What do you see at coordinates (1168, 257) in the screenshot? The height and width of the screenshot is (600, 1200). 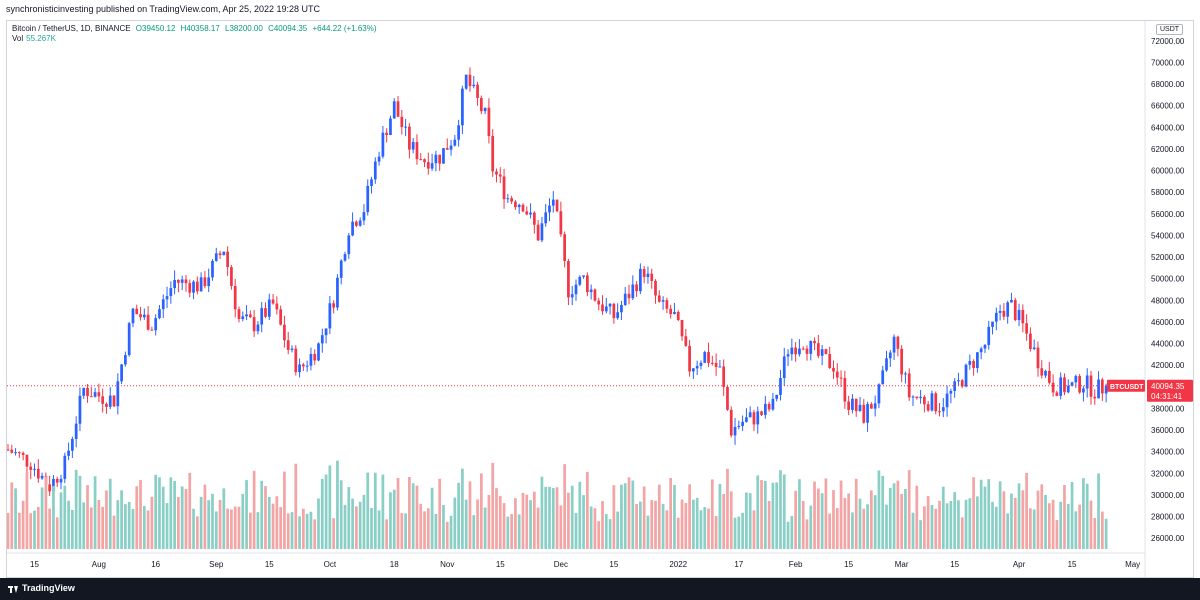 I see `y-tick-label: 52000.00` at bounding box center [1168, 257].